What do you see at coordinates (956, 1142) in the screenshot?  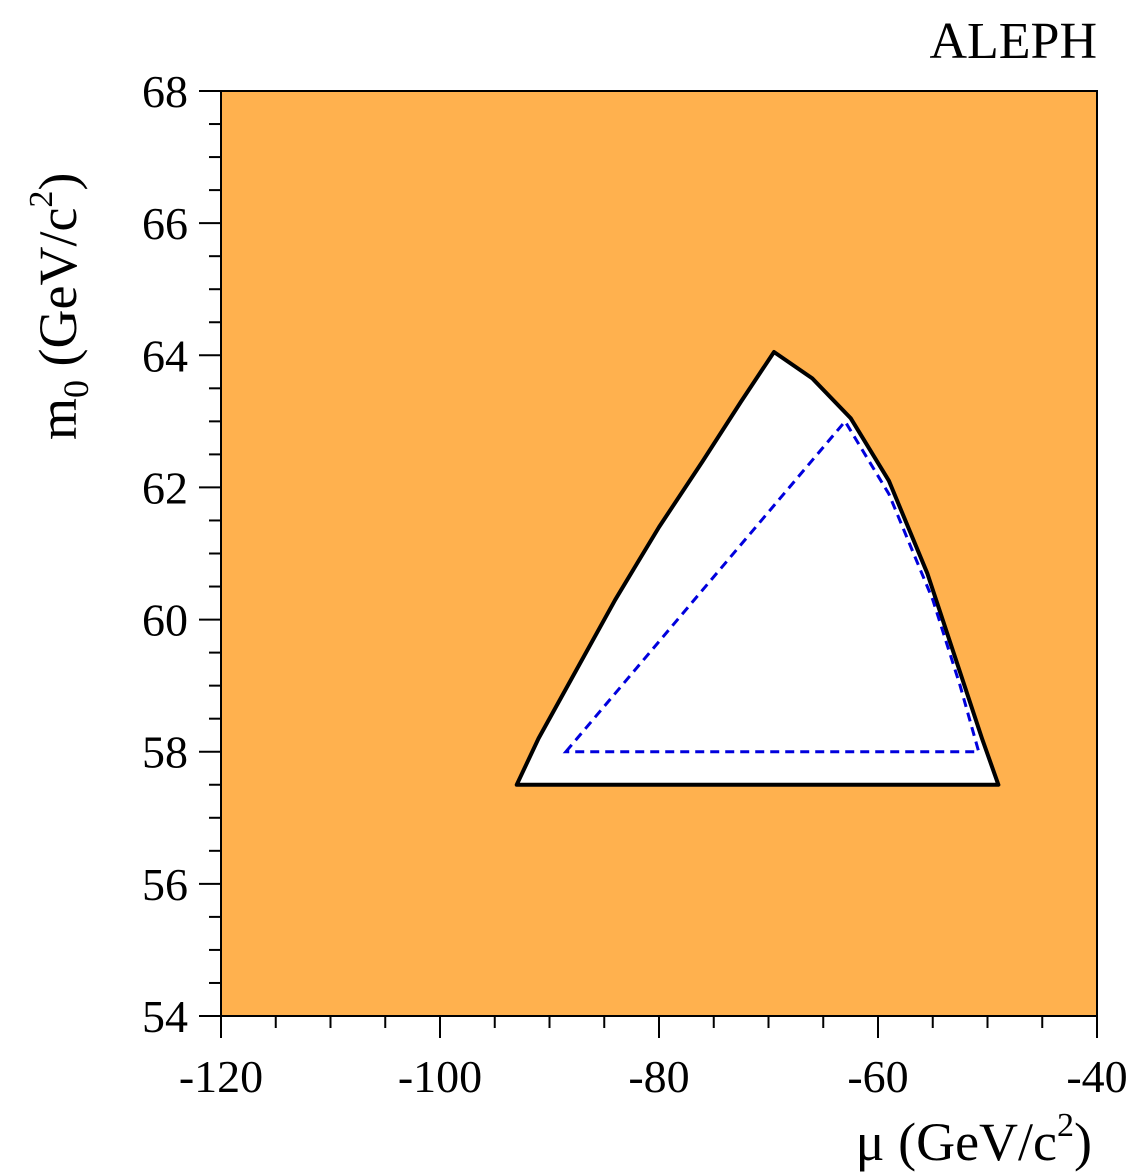 I see `x-axis-title-main: μ (GeV/c` at bounding box center [956, 1142].